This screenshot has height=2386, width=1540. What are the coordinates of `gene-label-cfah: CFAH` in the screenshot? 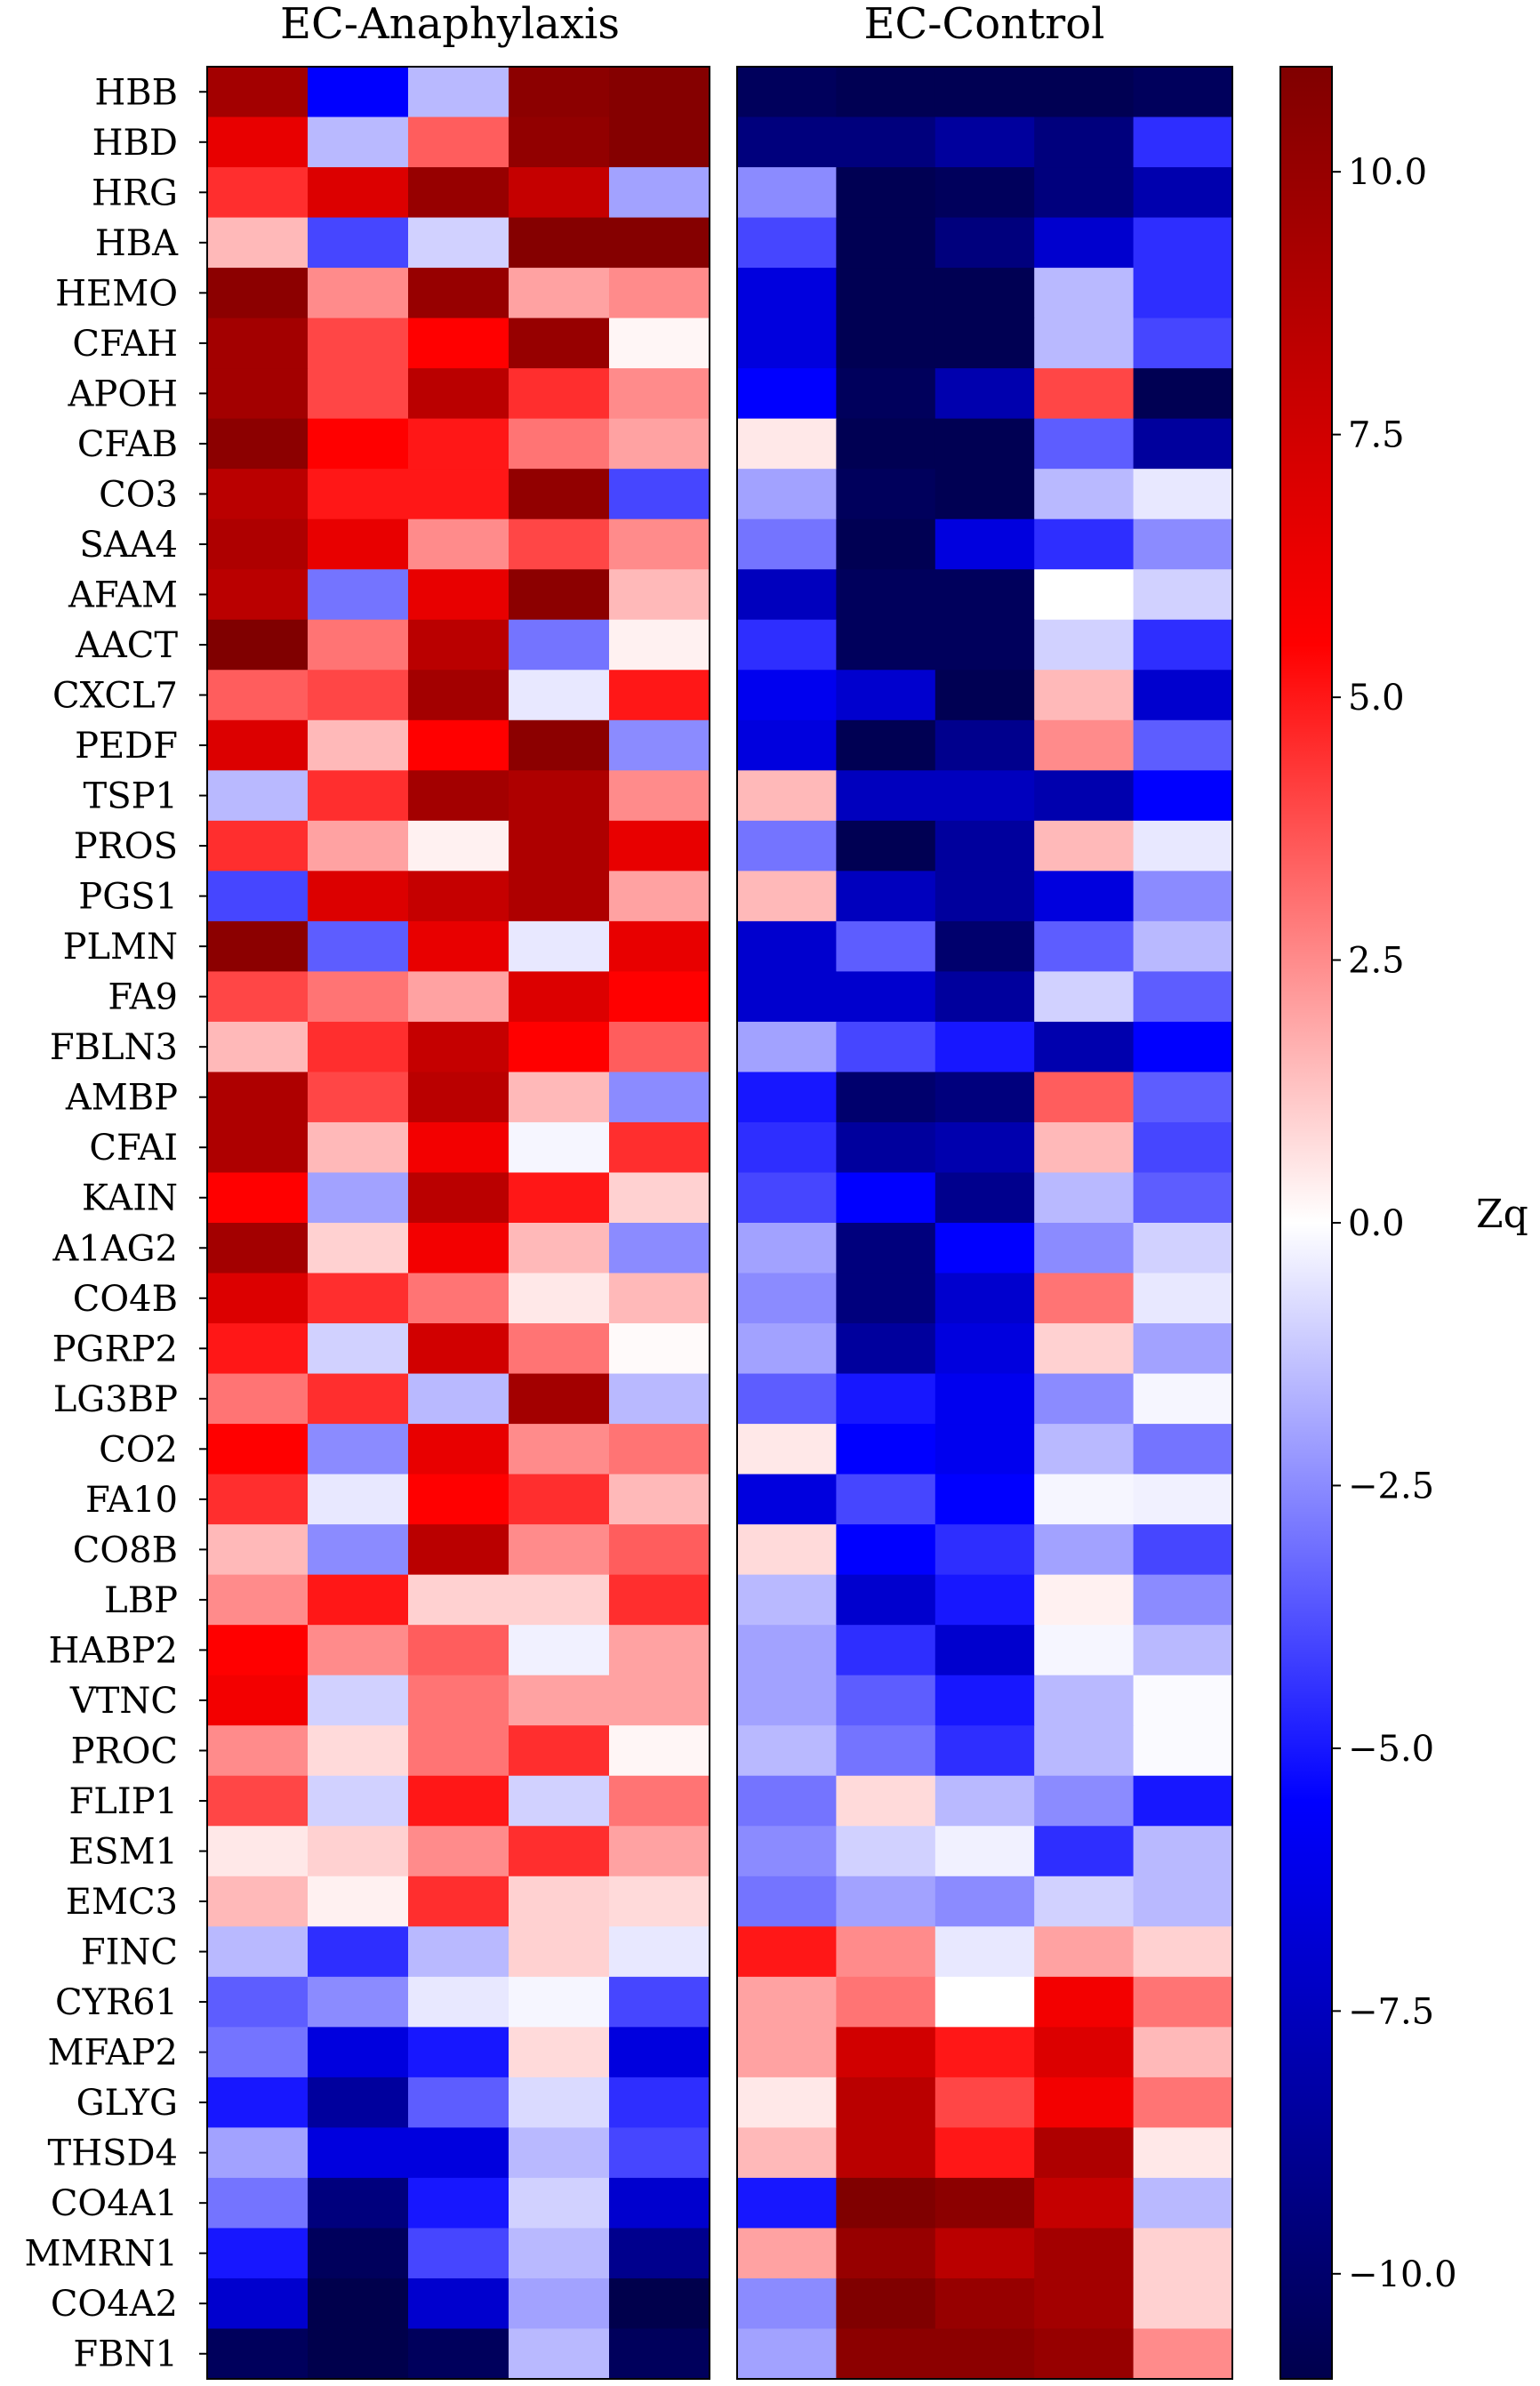 It's located at (125, 344).